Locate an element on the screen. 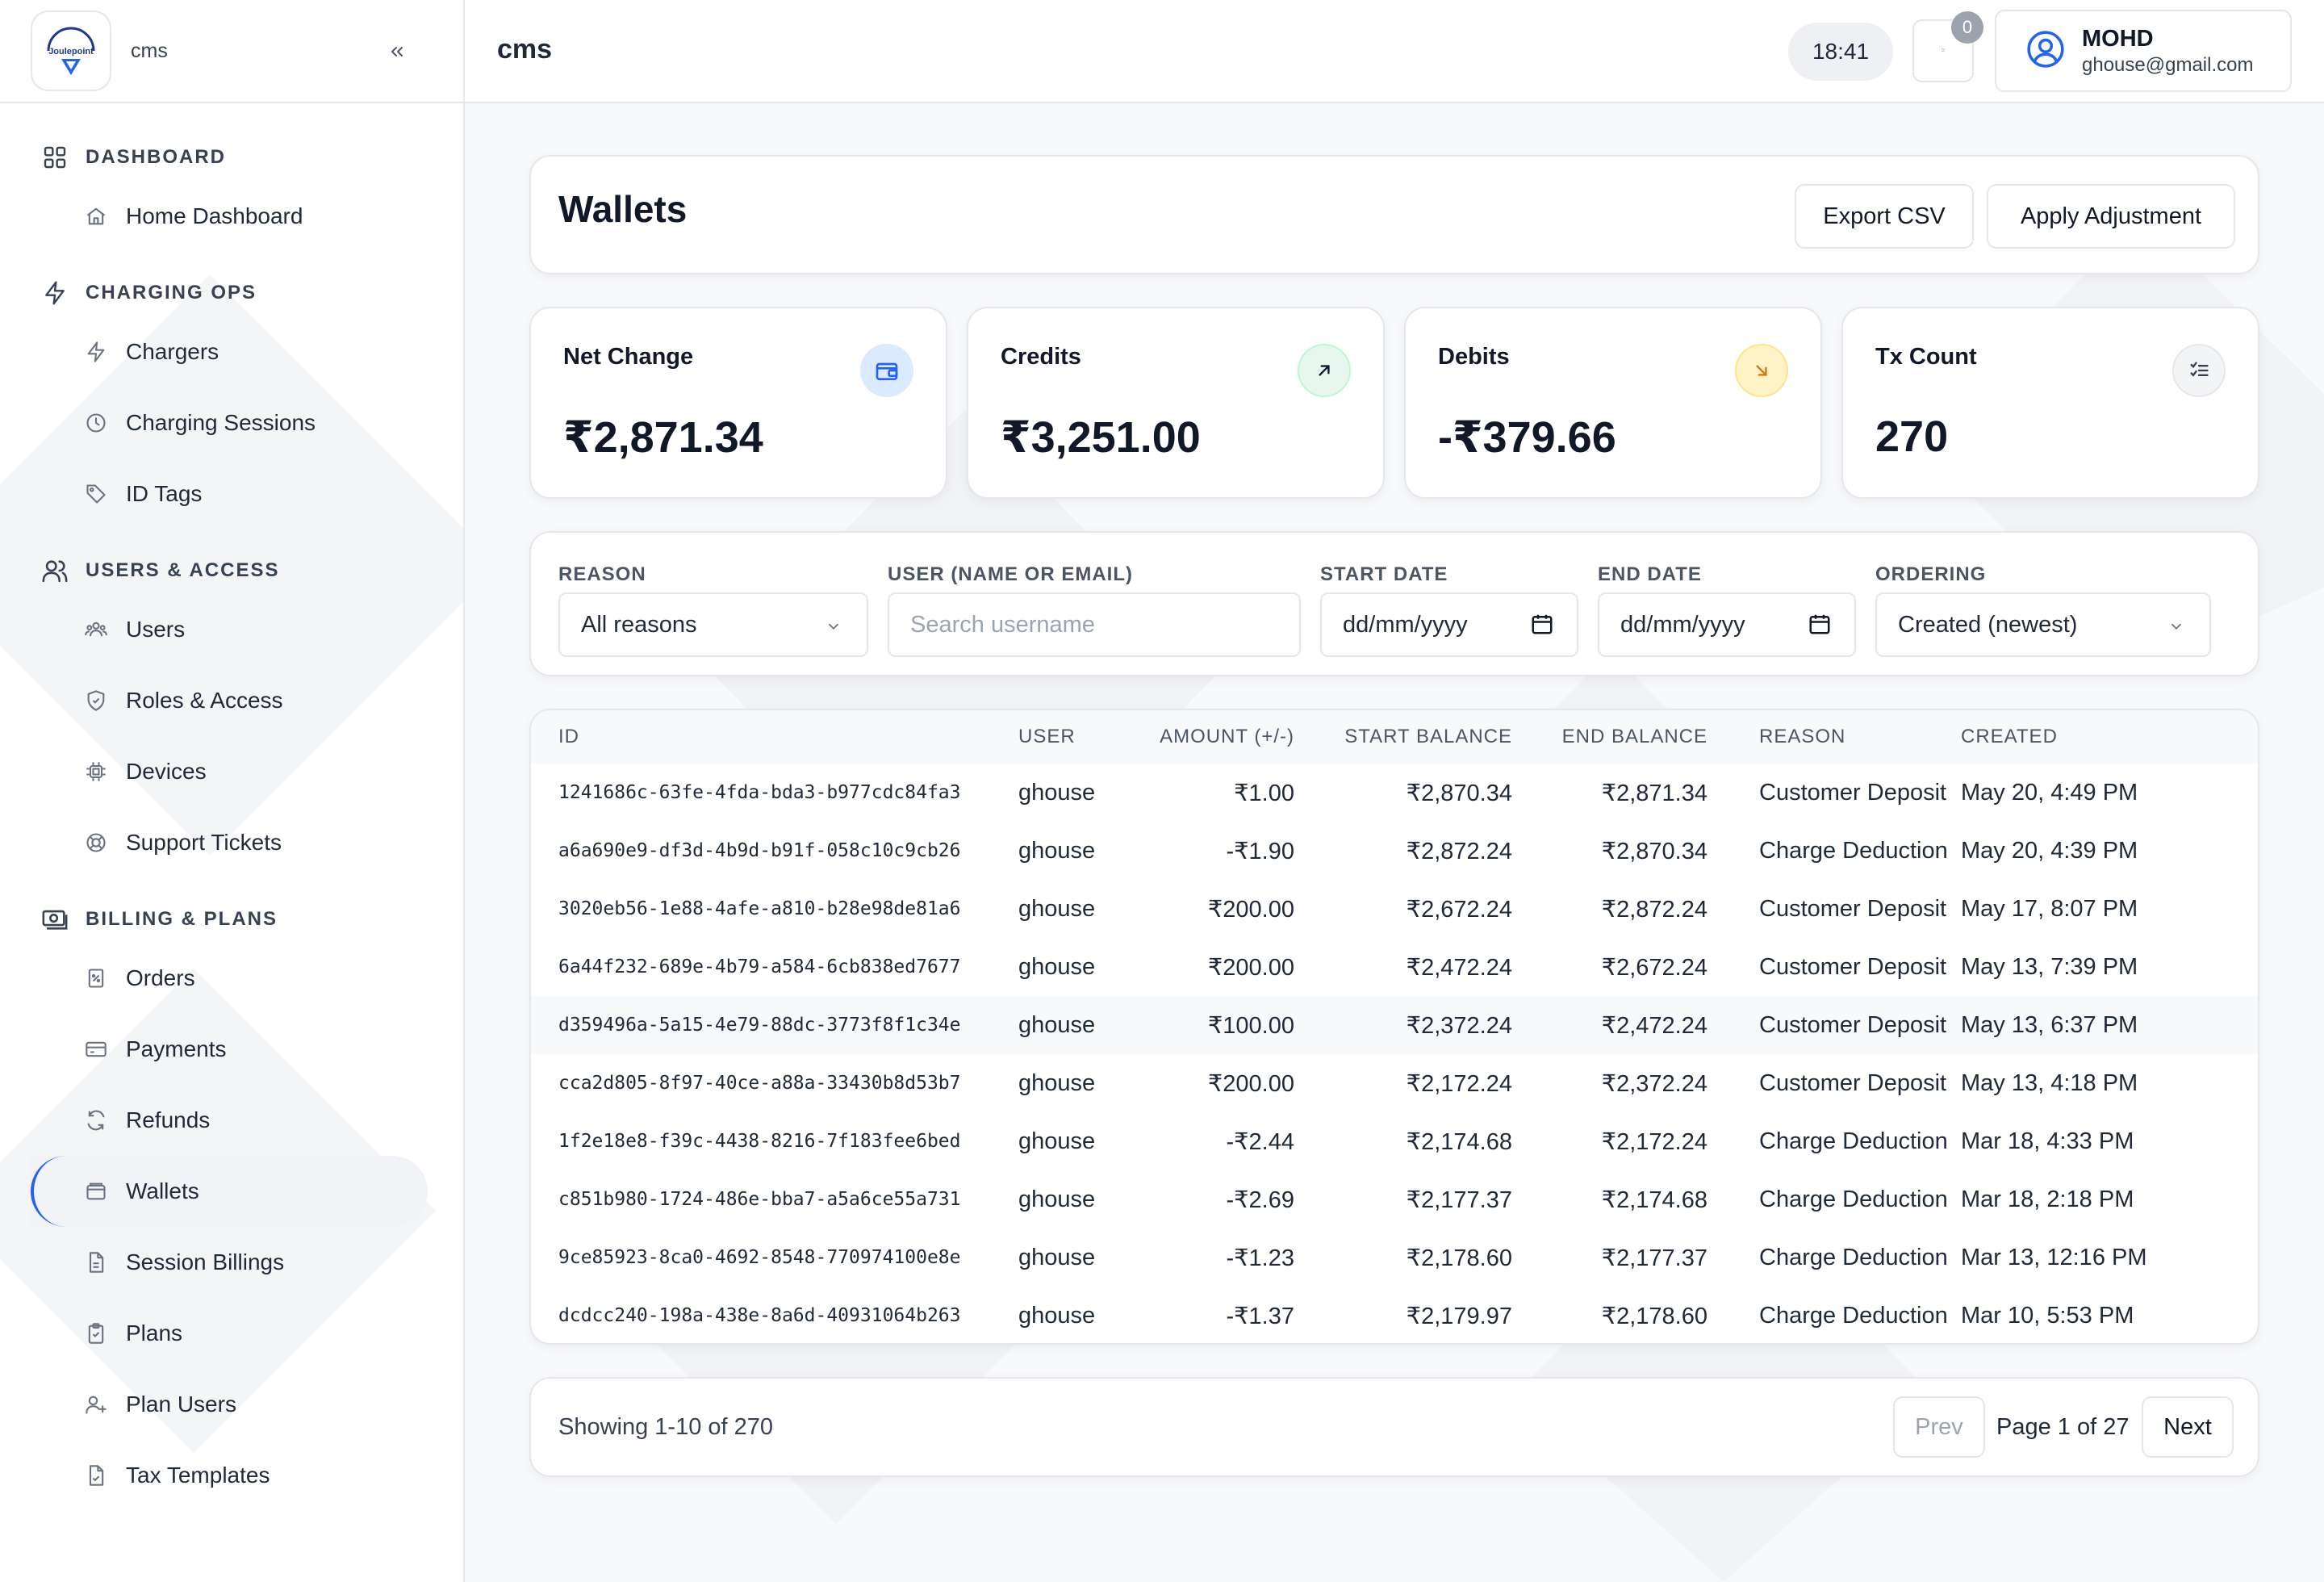 The image size is (2324, 1582). cell-amount: ₹200.00 is located at coordinates (1250, 1083).